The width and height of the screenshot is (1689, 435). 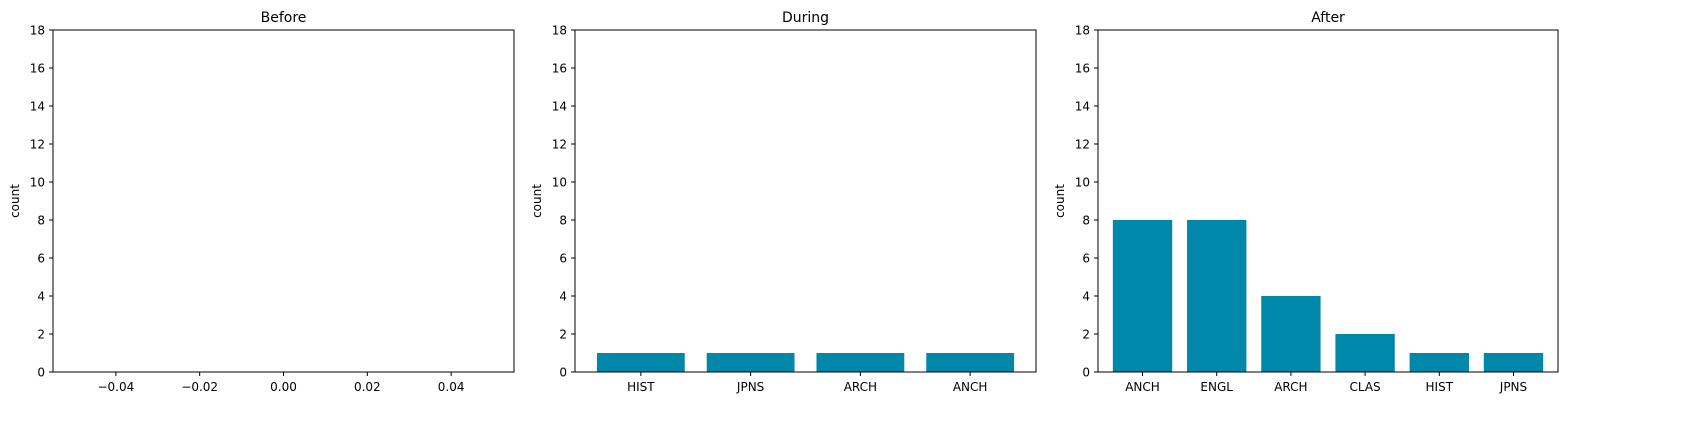 I want to click on x-tick-label: −0.04, so click(x=115, y=387).